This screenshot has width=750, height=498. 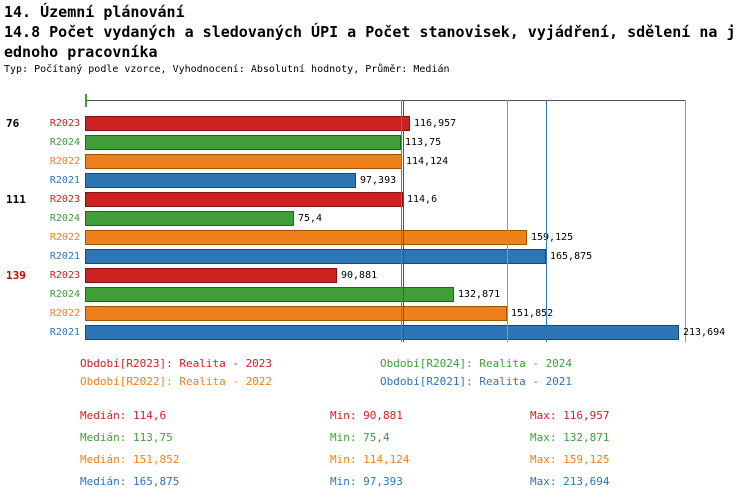 I want to click on bar-value-label: 114,6, so click(x=422, y=199).